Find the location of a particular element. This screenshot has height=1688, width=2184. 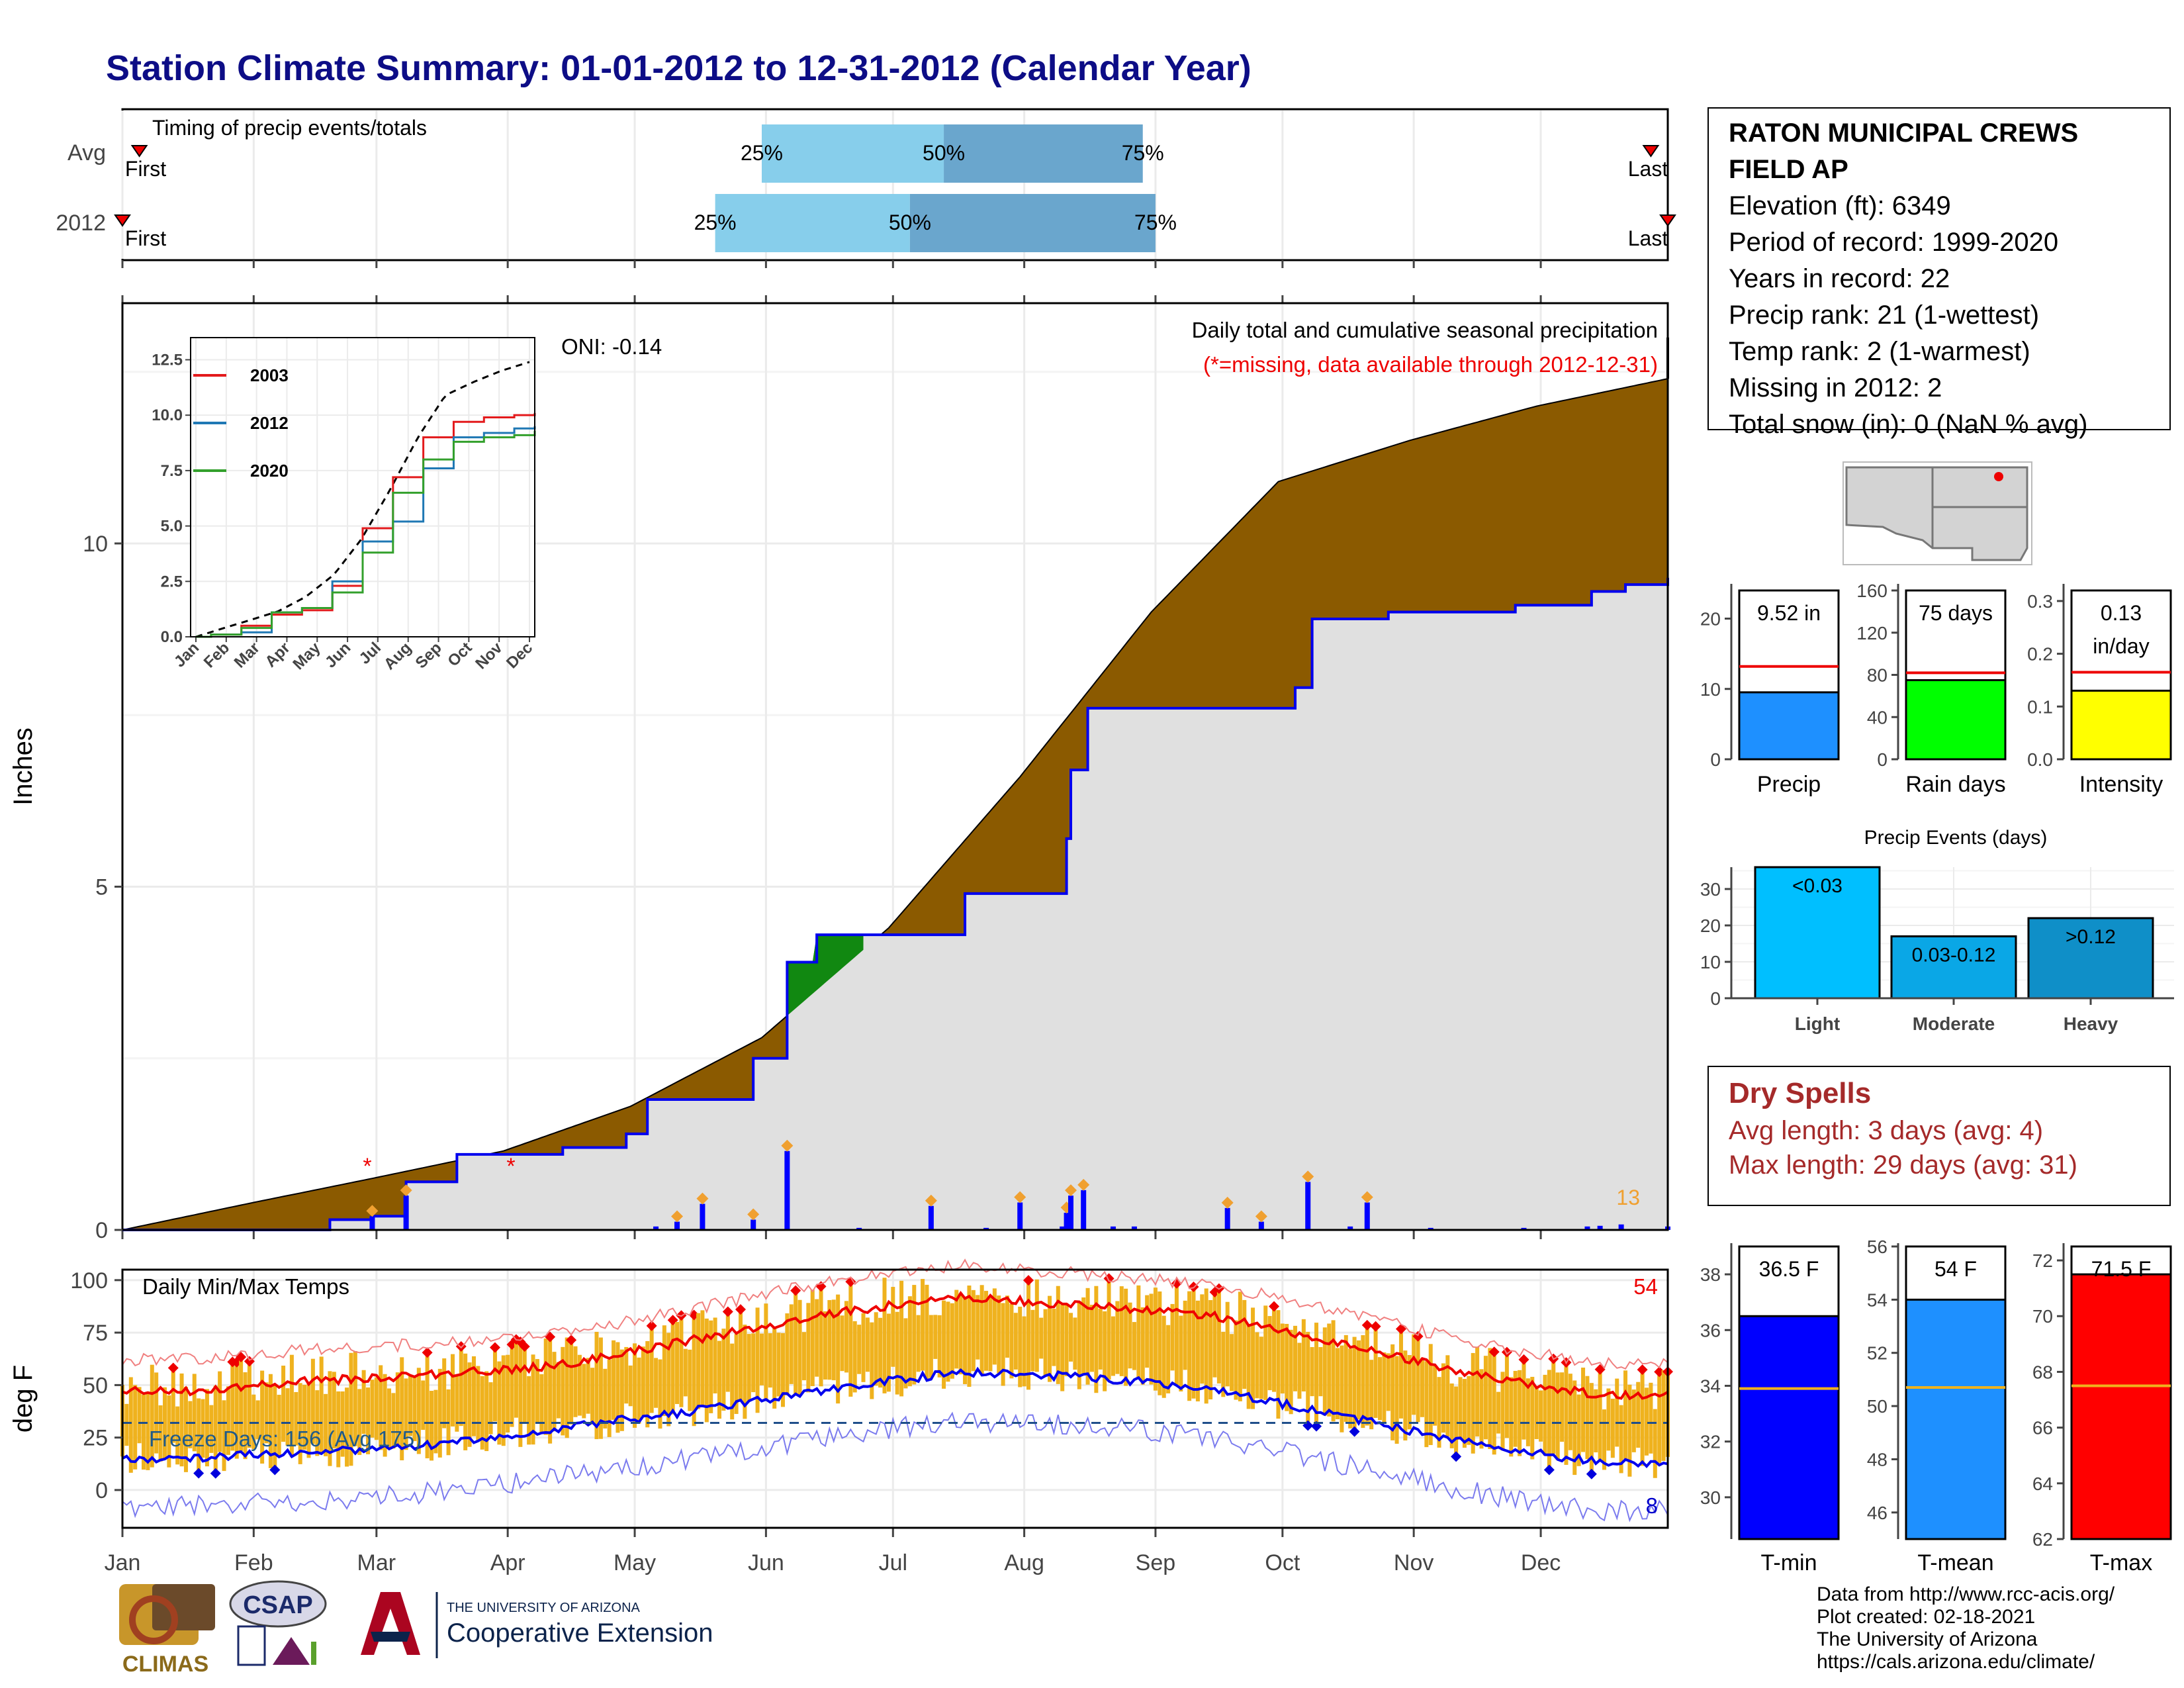

temp-category-label: T-mean is located at coordinates (1955, 1562).